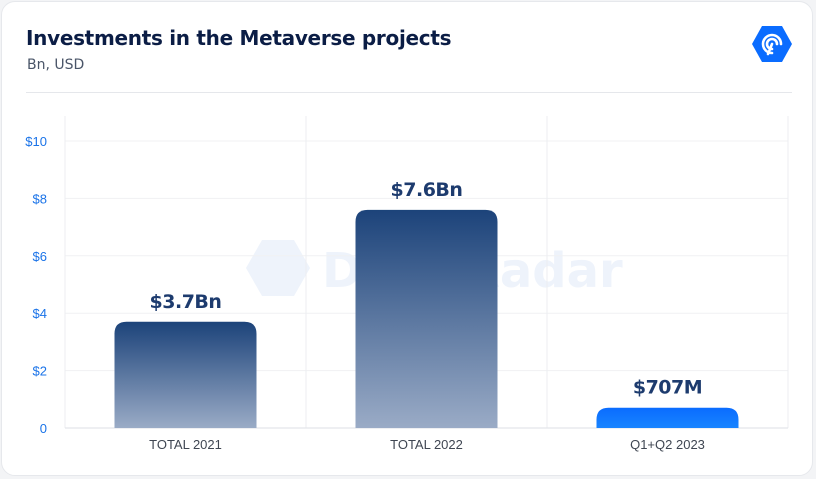  Describe the element at coordinates (56, 65) in the screenshot. I see `chart-subtitle: Bn, USD` at that location.